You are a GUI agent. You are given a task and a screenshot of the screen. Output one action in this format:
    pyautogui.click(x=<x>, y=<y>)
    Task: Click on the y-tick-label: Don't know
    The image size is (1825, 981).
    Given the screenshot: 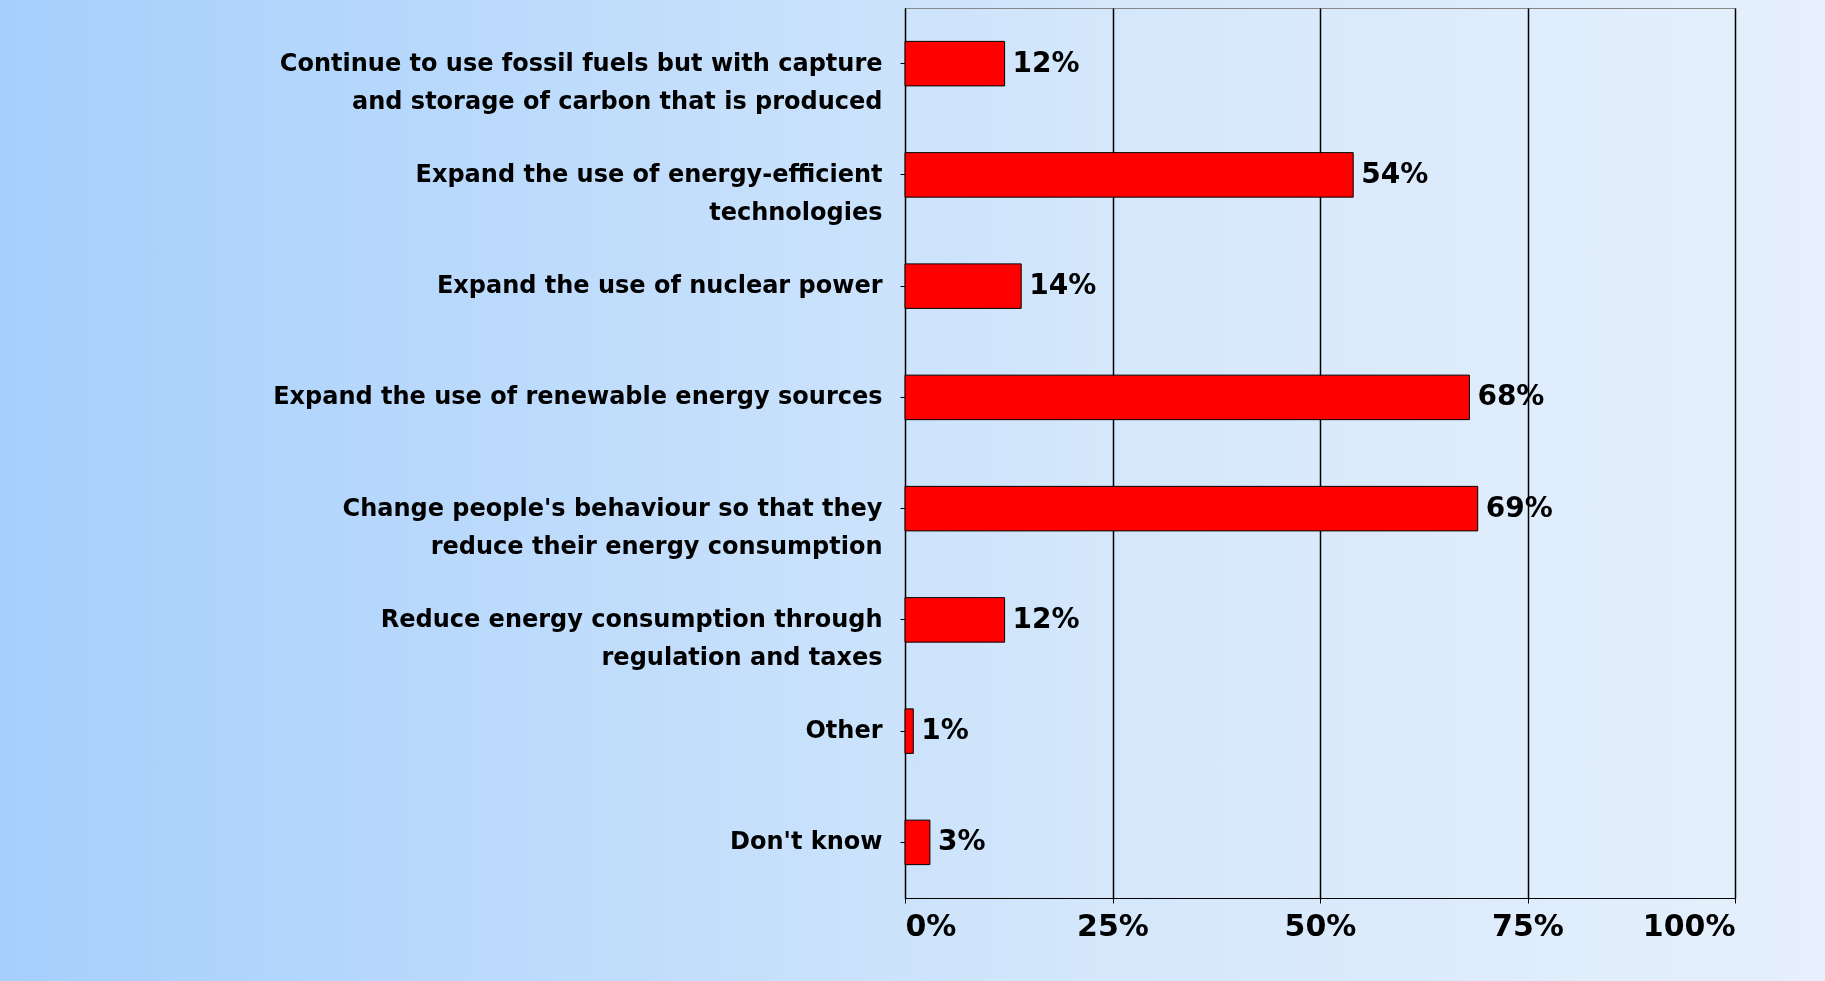 What is the action you would take?
    pyautogui.click(x=806, y=841)
    